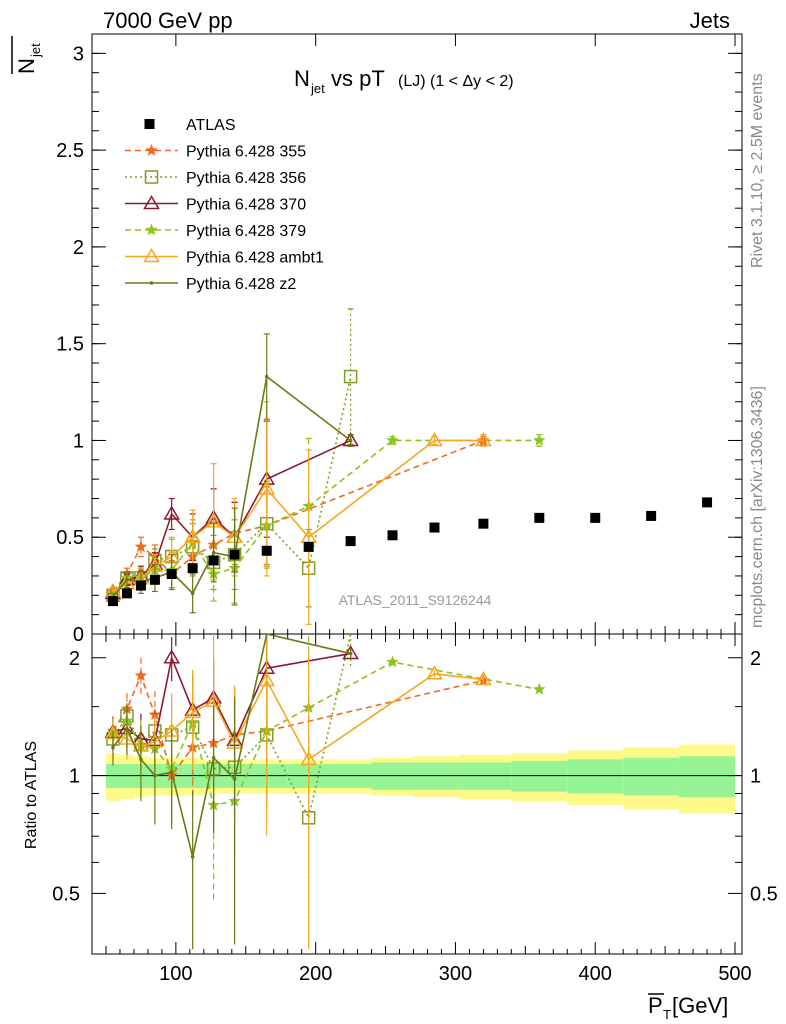  I want to click on legend-label: Pythia 6.428 ambt1, so click(255, 258).